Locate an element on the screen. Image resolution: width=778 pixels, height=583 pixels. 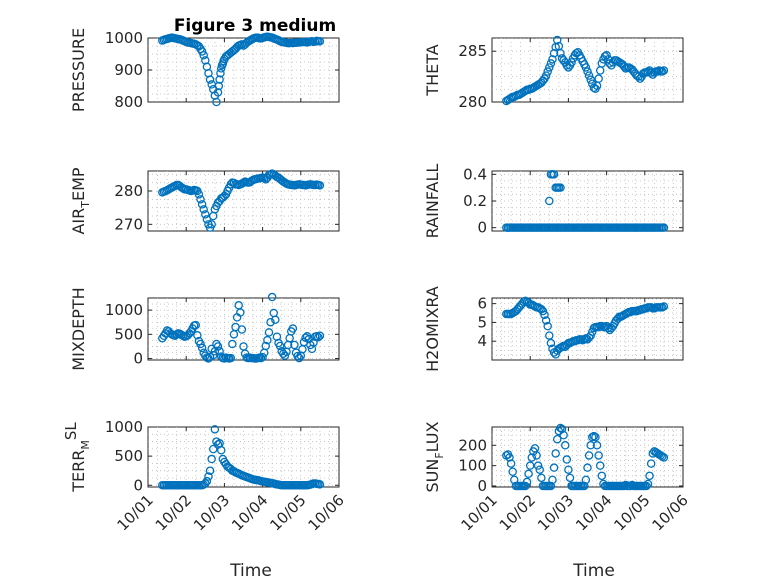
y-axis-label: PRESSURE is located at coordinates (78, 70).